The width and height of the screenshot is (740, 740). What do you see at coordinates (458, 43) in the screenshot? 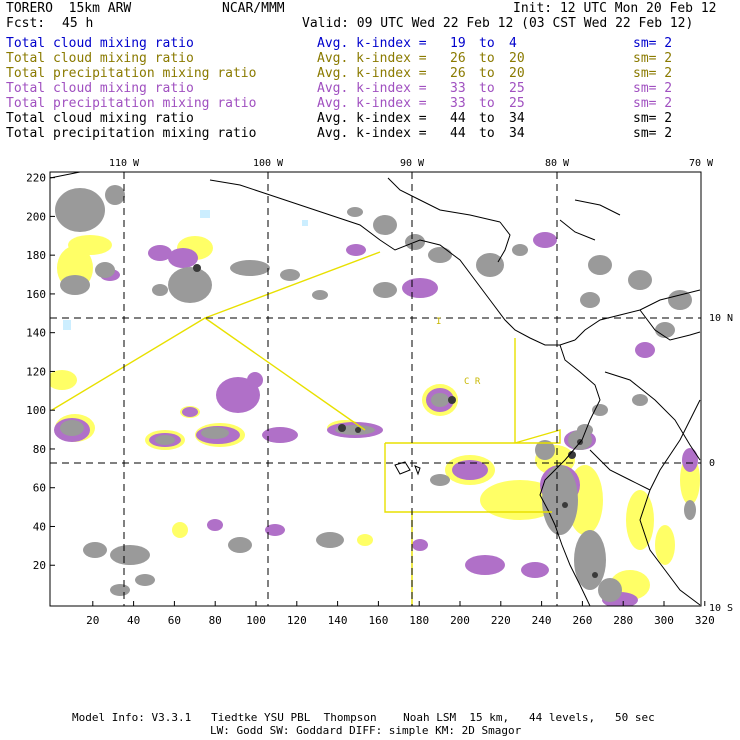
I see `field-kindex-max: 19` at bounding box center [458, 43].